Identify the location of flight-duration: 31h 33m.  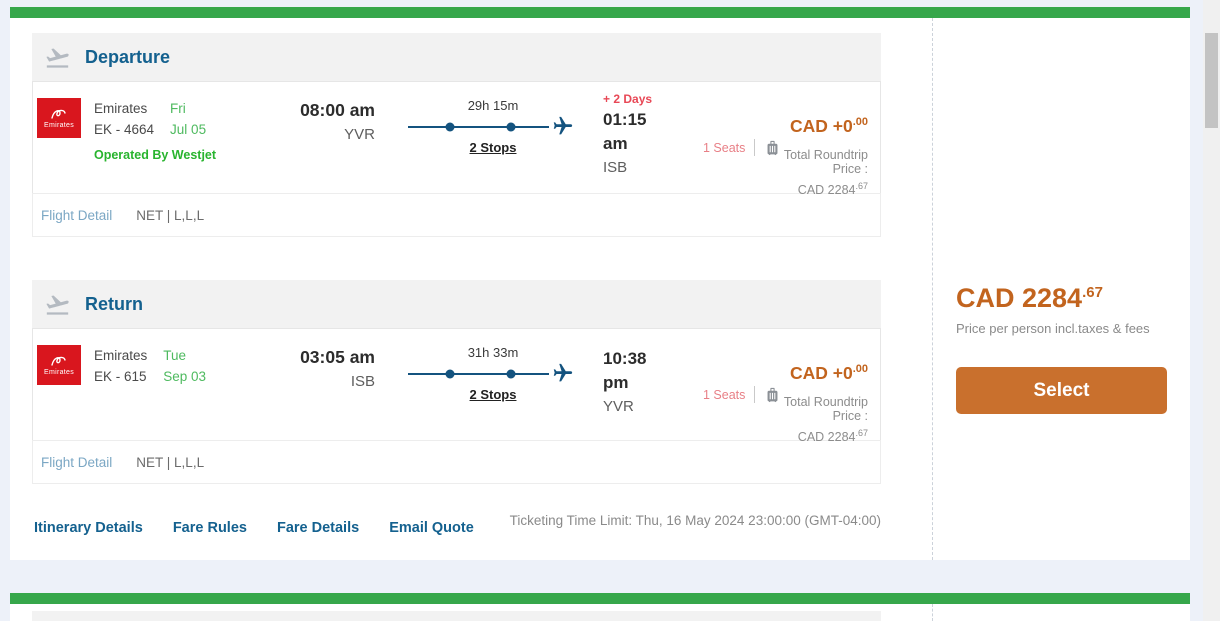
(493, 352).